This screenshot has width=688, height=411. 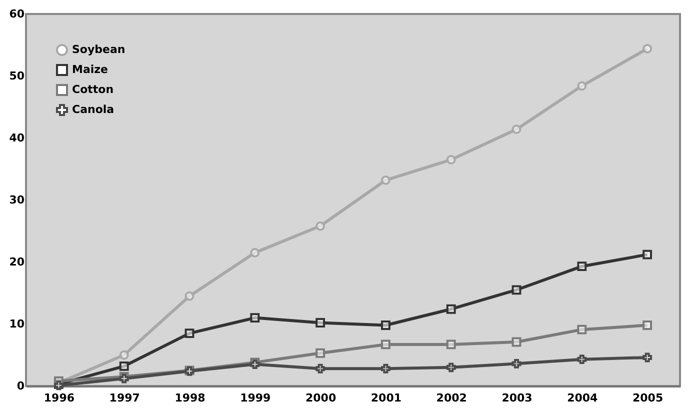 I want to click on y-tick-label: 50, so click(x=17, y=76).